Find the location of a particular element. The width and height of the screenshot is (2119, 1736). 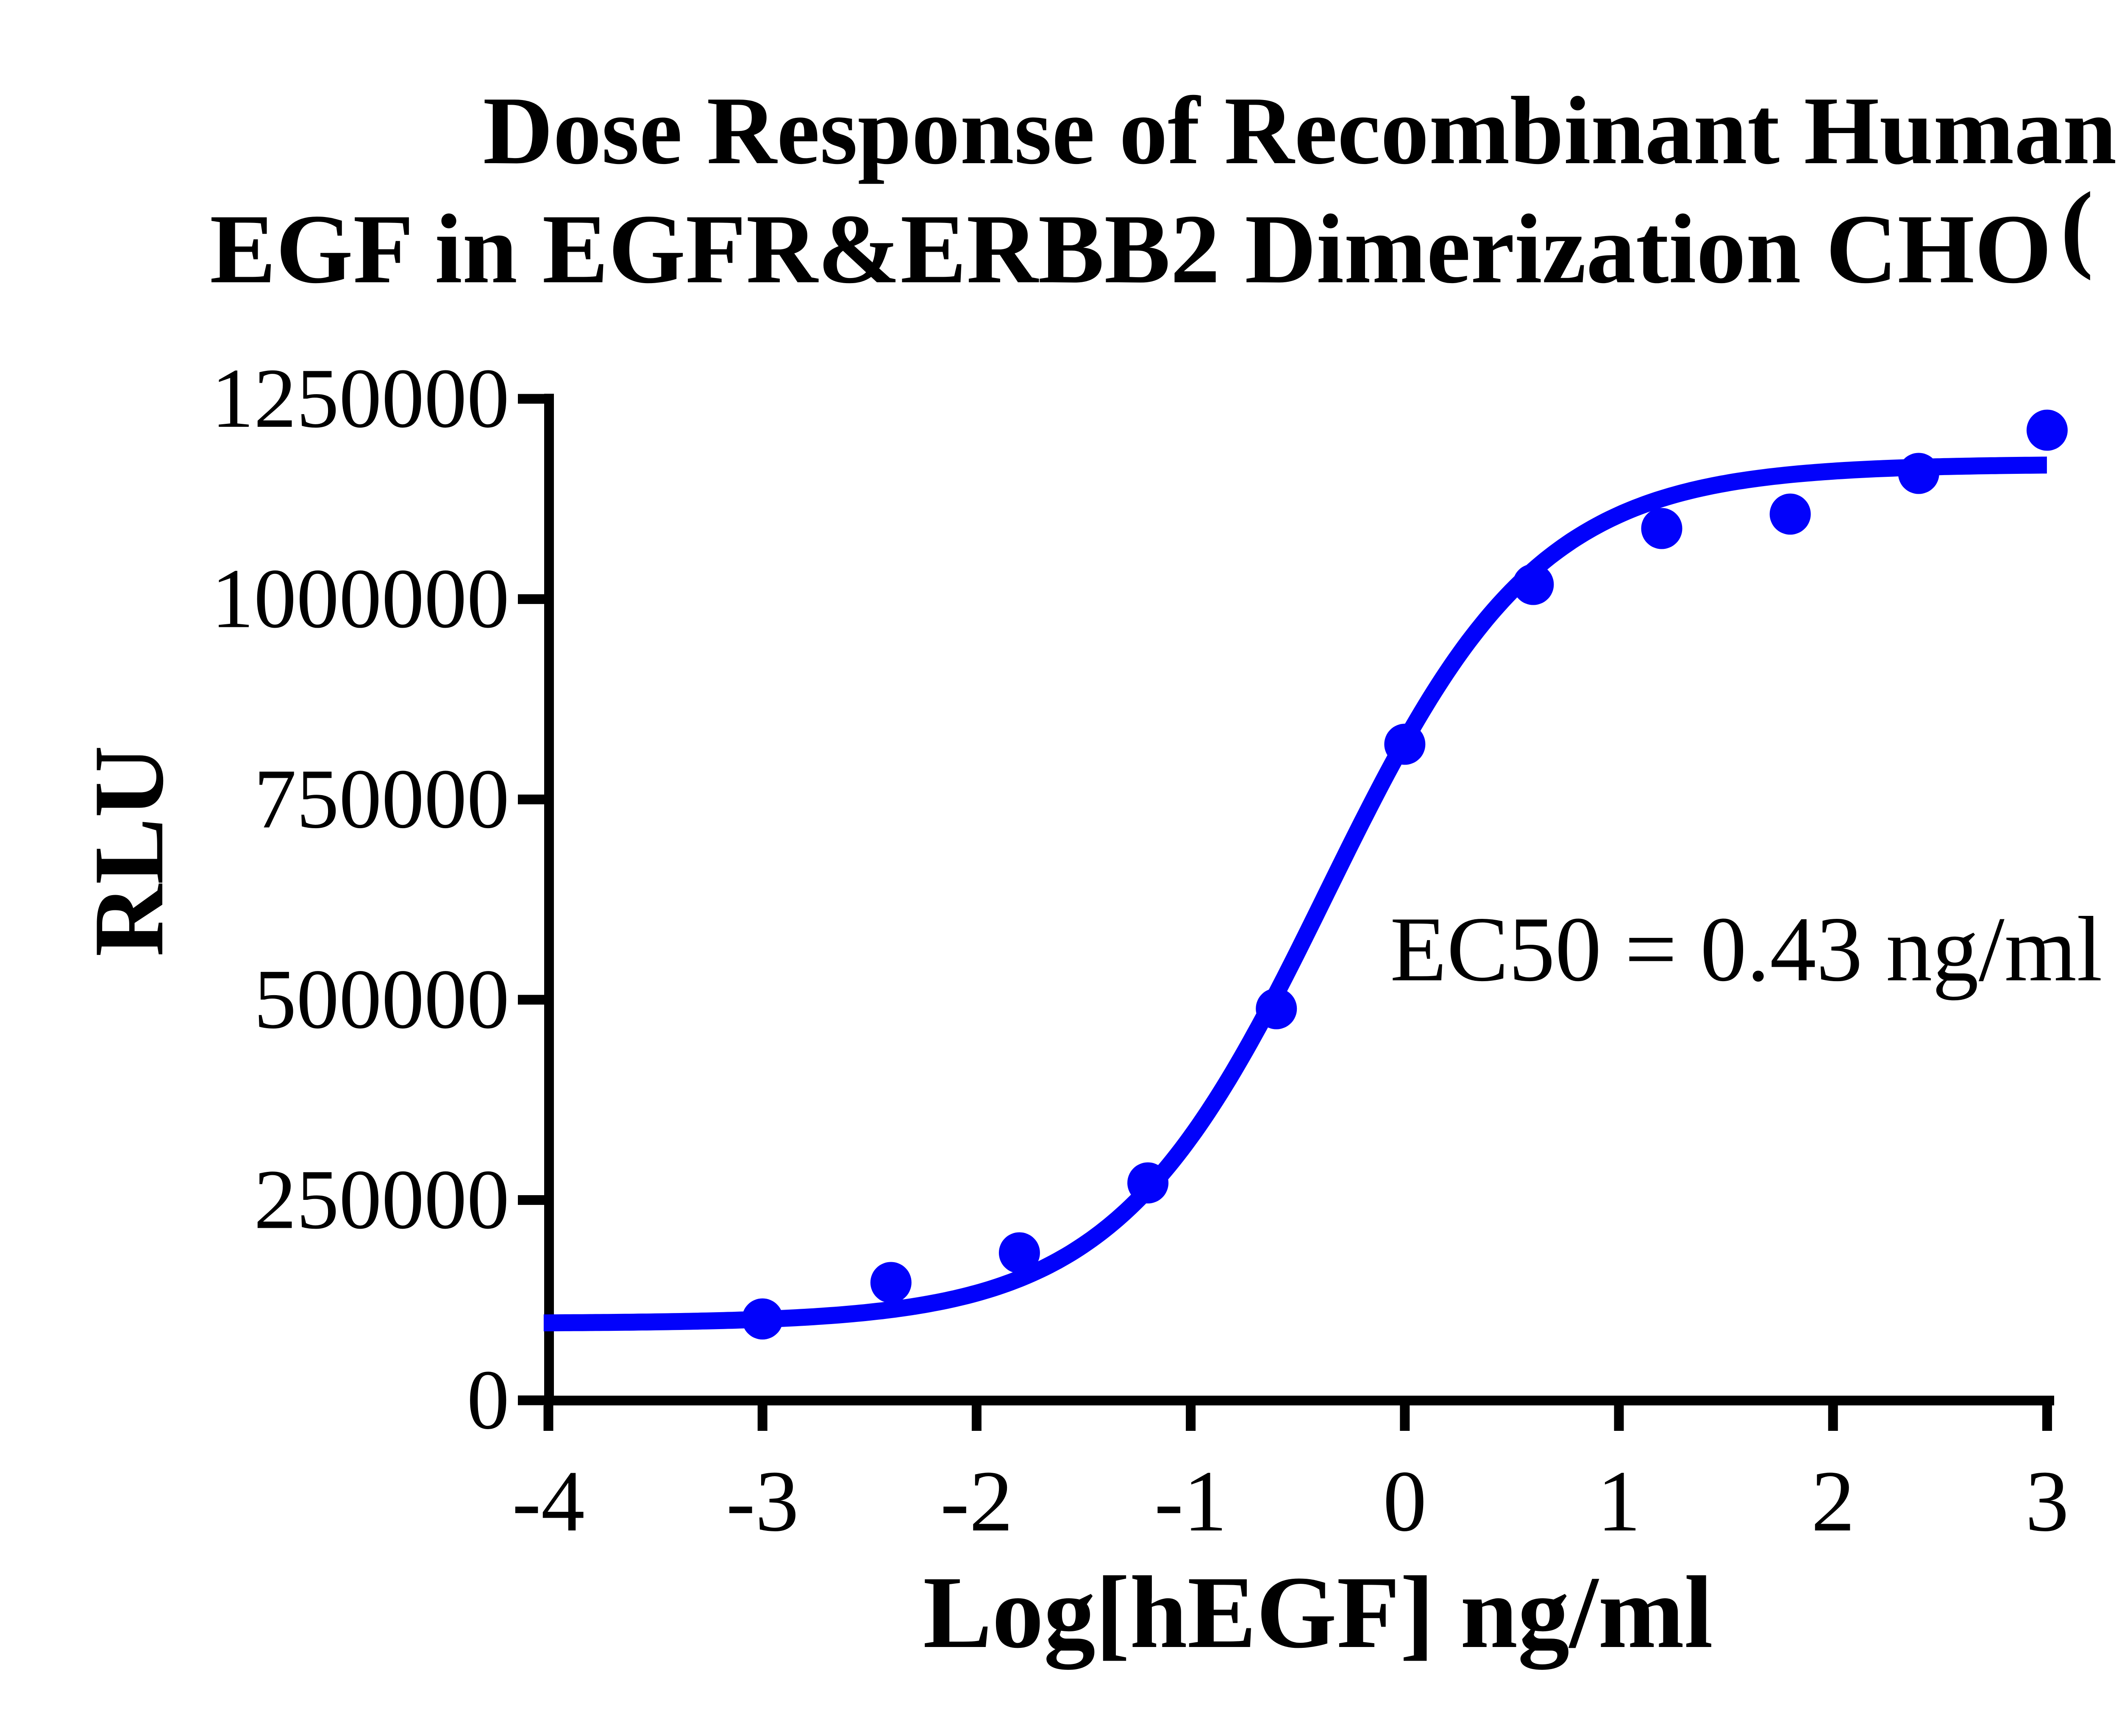

svg-text: 250000 is located at coordinates (381, 1199).